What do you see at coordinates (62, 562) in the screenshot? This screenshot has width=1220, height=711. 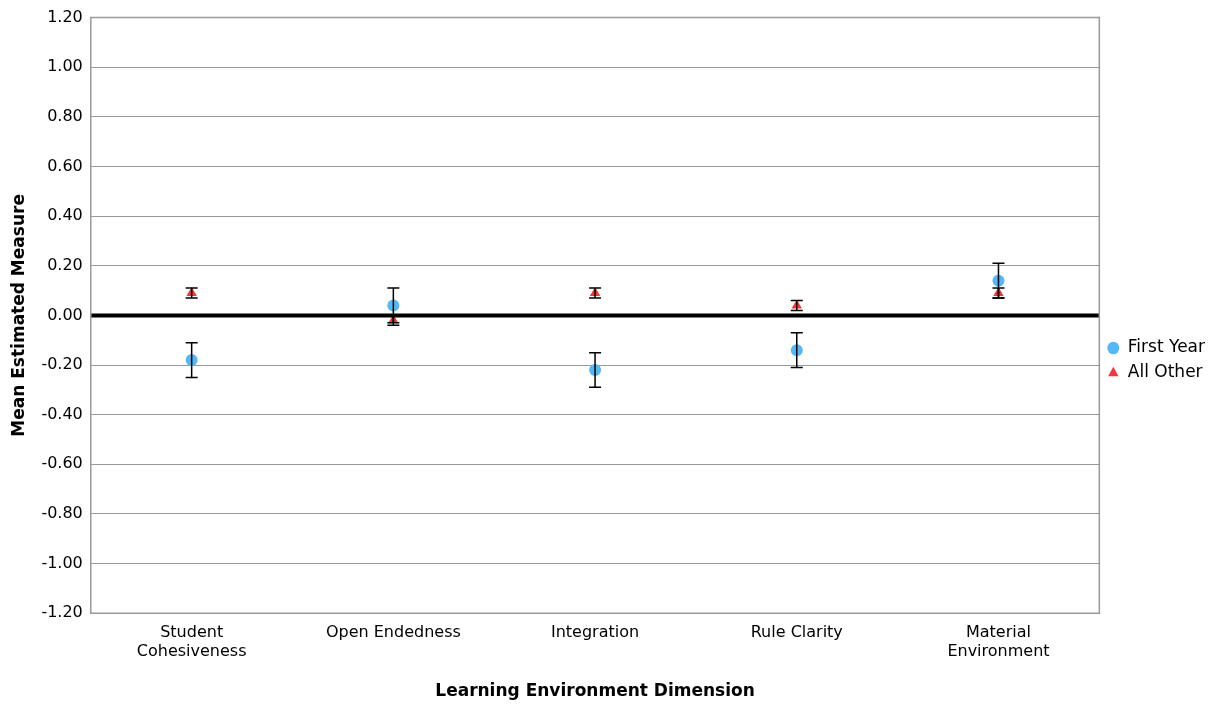 I see `y-tick-label: -1.00` at bounding box center [62, 562].